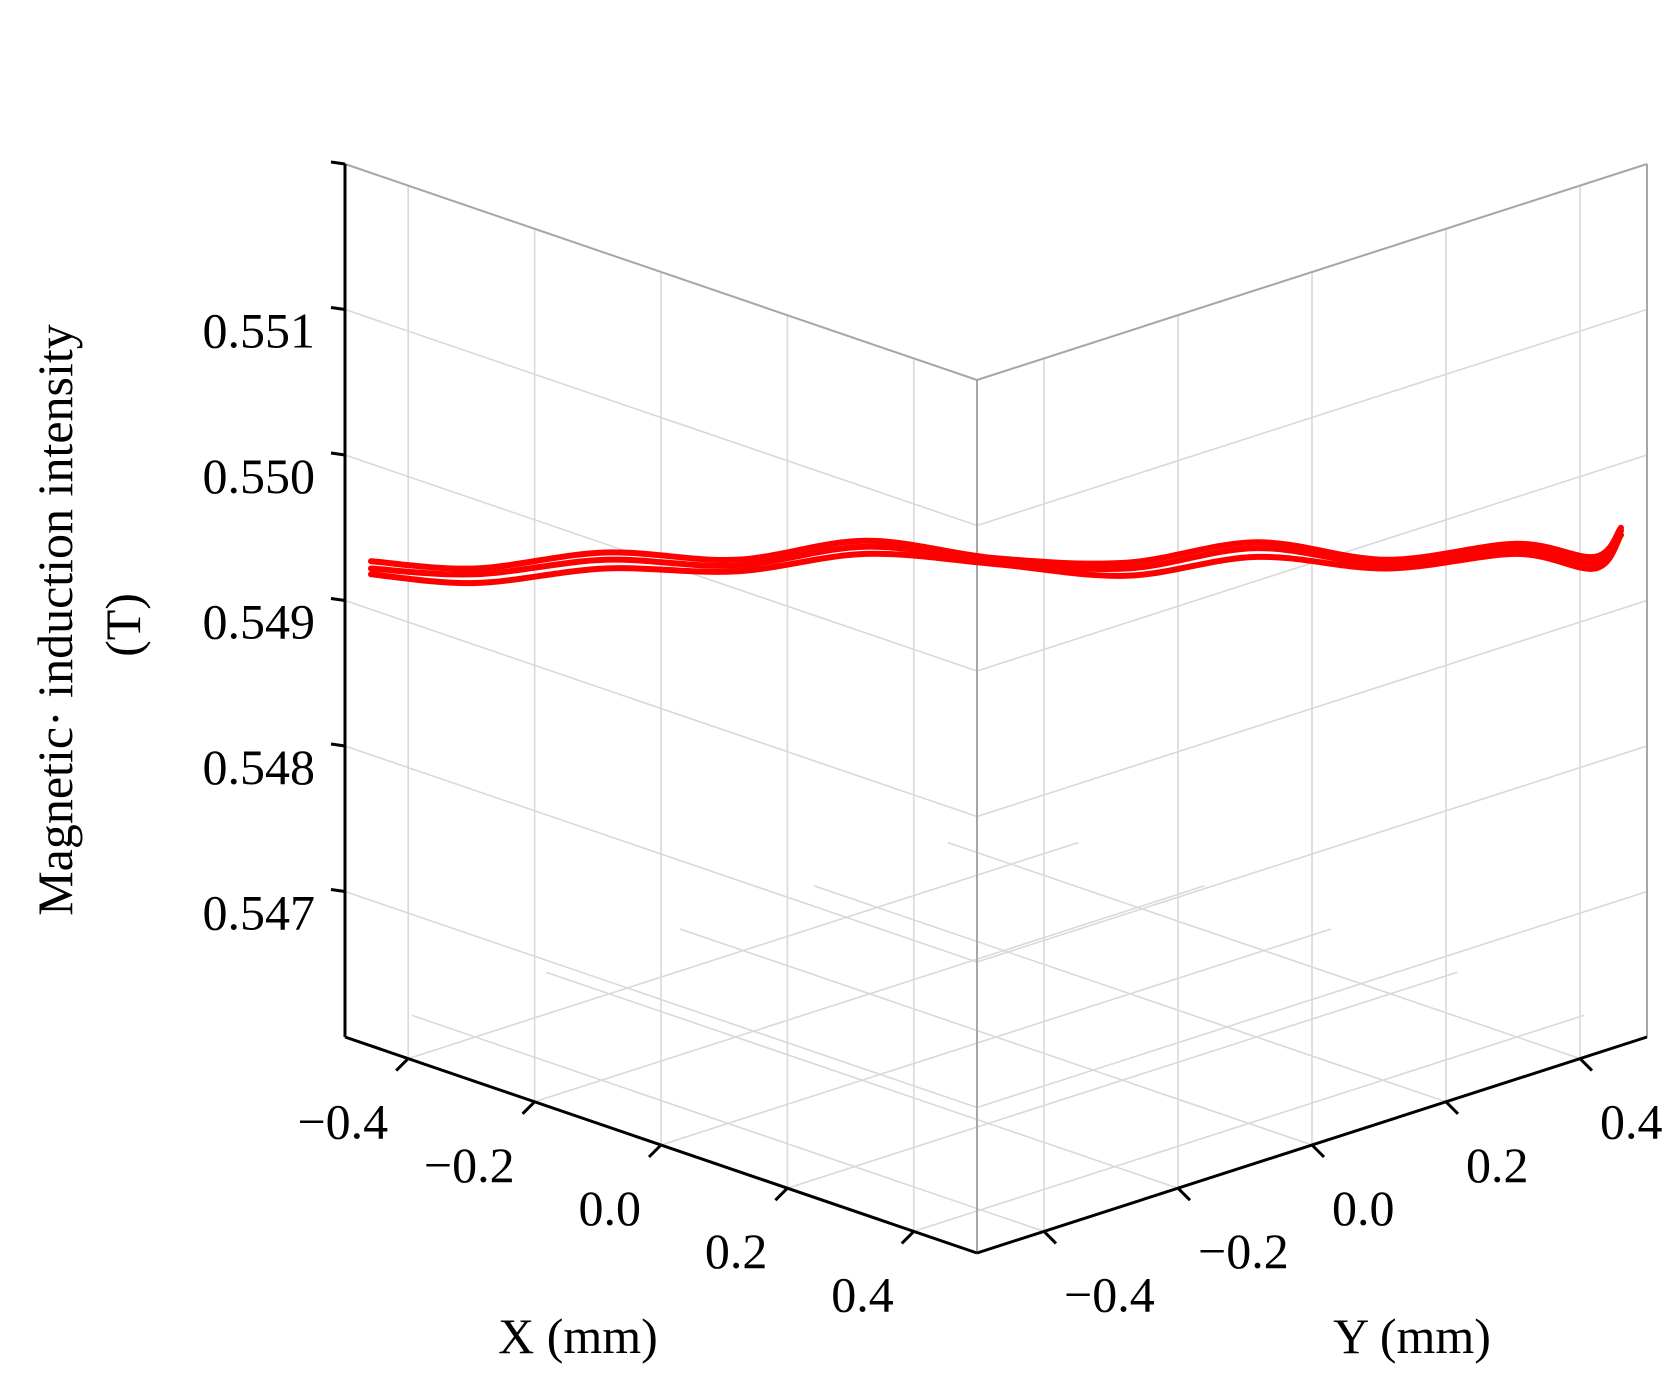 The image size is (1675, 1380). Describe the element at coordinates (342, 1122) in the screenshot. I see `x-tick-label: −0.4` at that location.